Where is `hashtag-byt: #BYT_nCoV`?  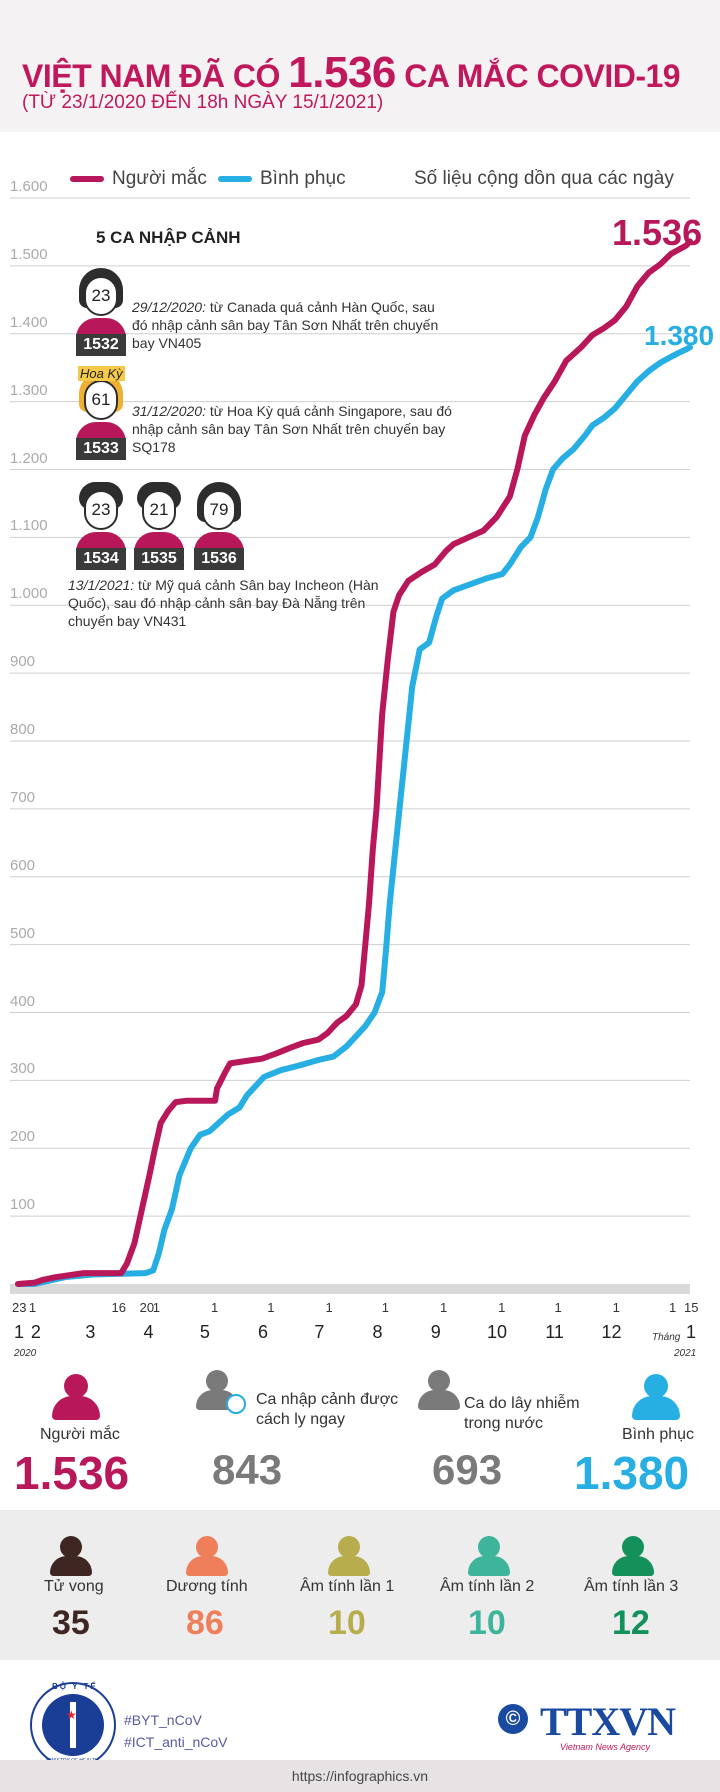 hashtag-byt: #BYT_nCoV is located at coordinates (163, 1720).